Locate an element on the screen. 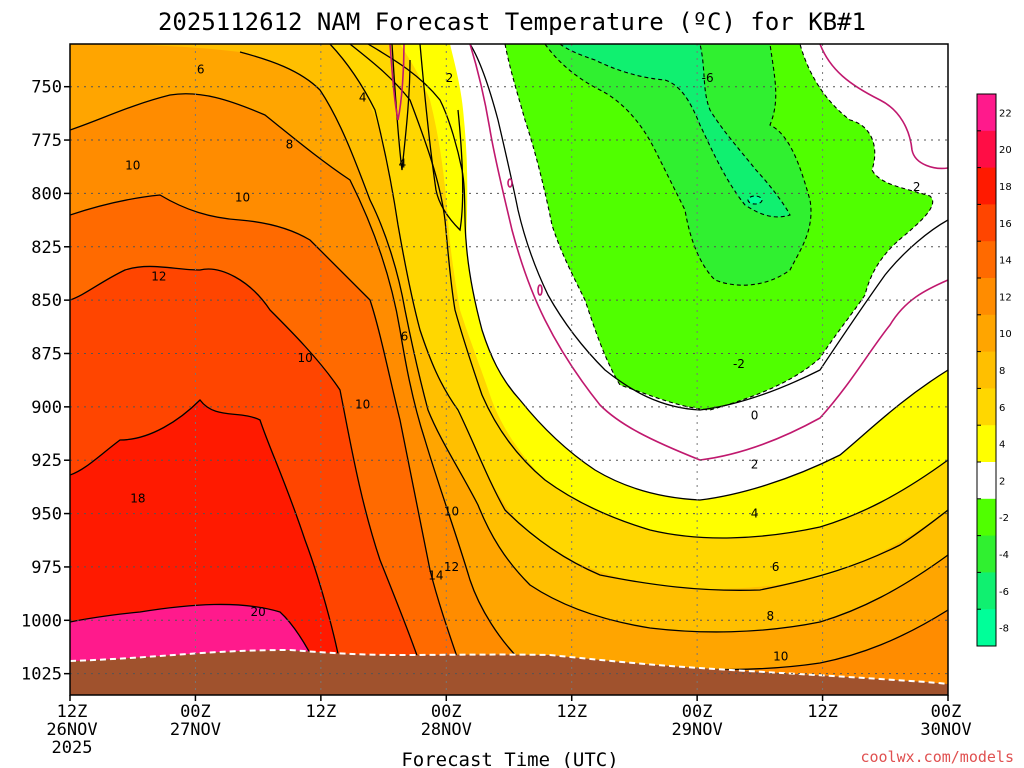 This screenshot has height=768, width=1024. contour-label-13: 10 is located at coordinates (362, 405).